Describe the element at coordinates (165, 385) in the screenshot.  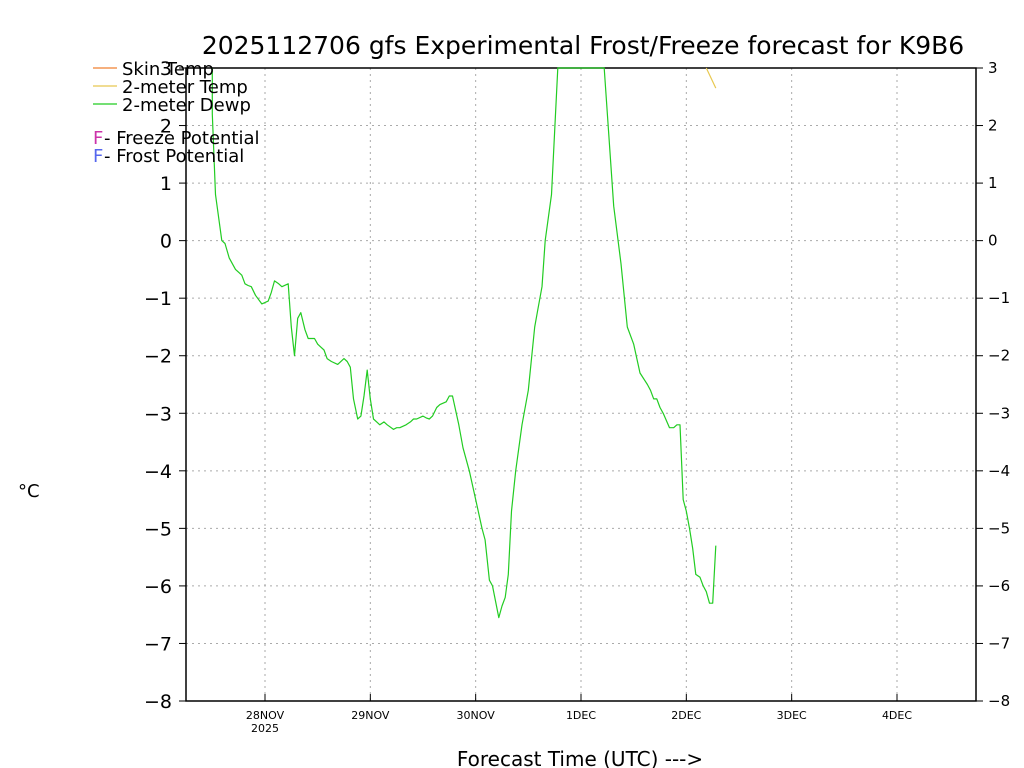
I see `y-axis-left: −8 −7 −6 −5 −4 −3 −2 −1 0 1 2 3` at that location.